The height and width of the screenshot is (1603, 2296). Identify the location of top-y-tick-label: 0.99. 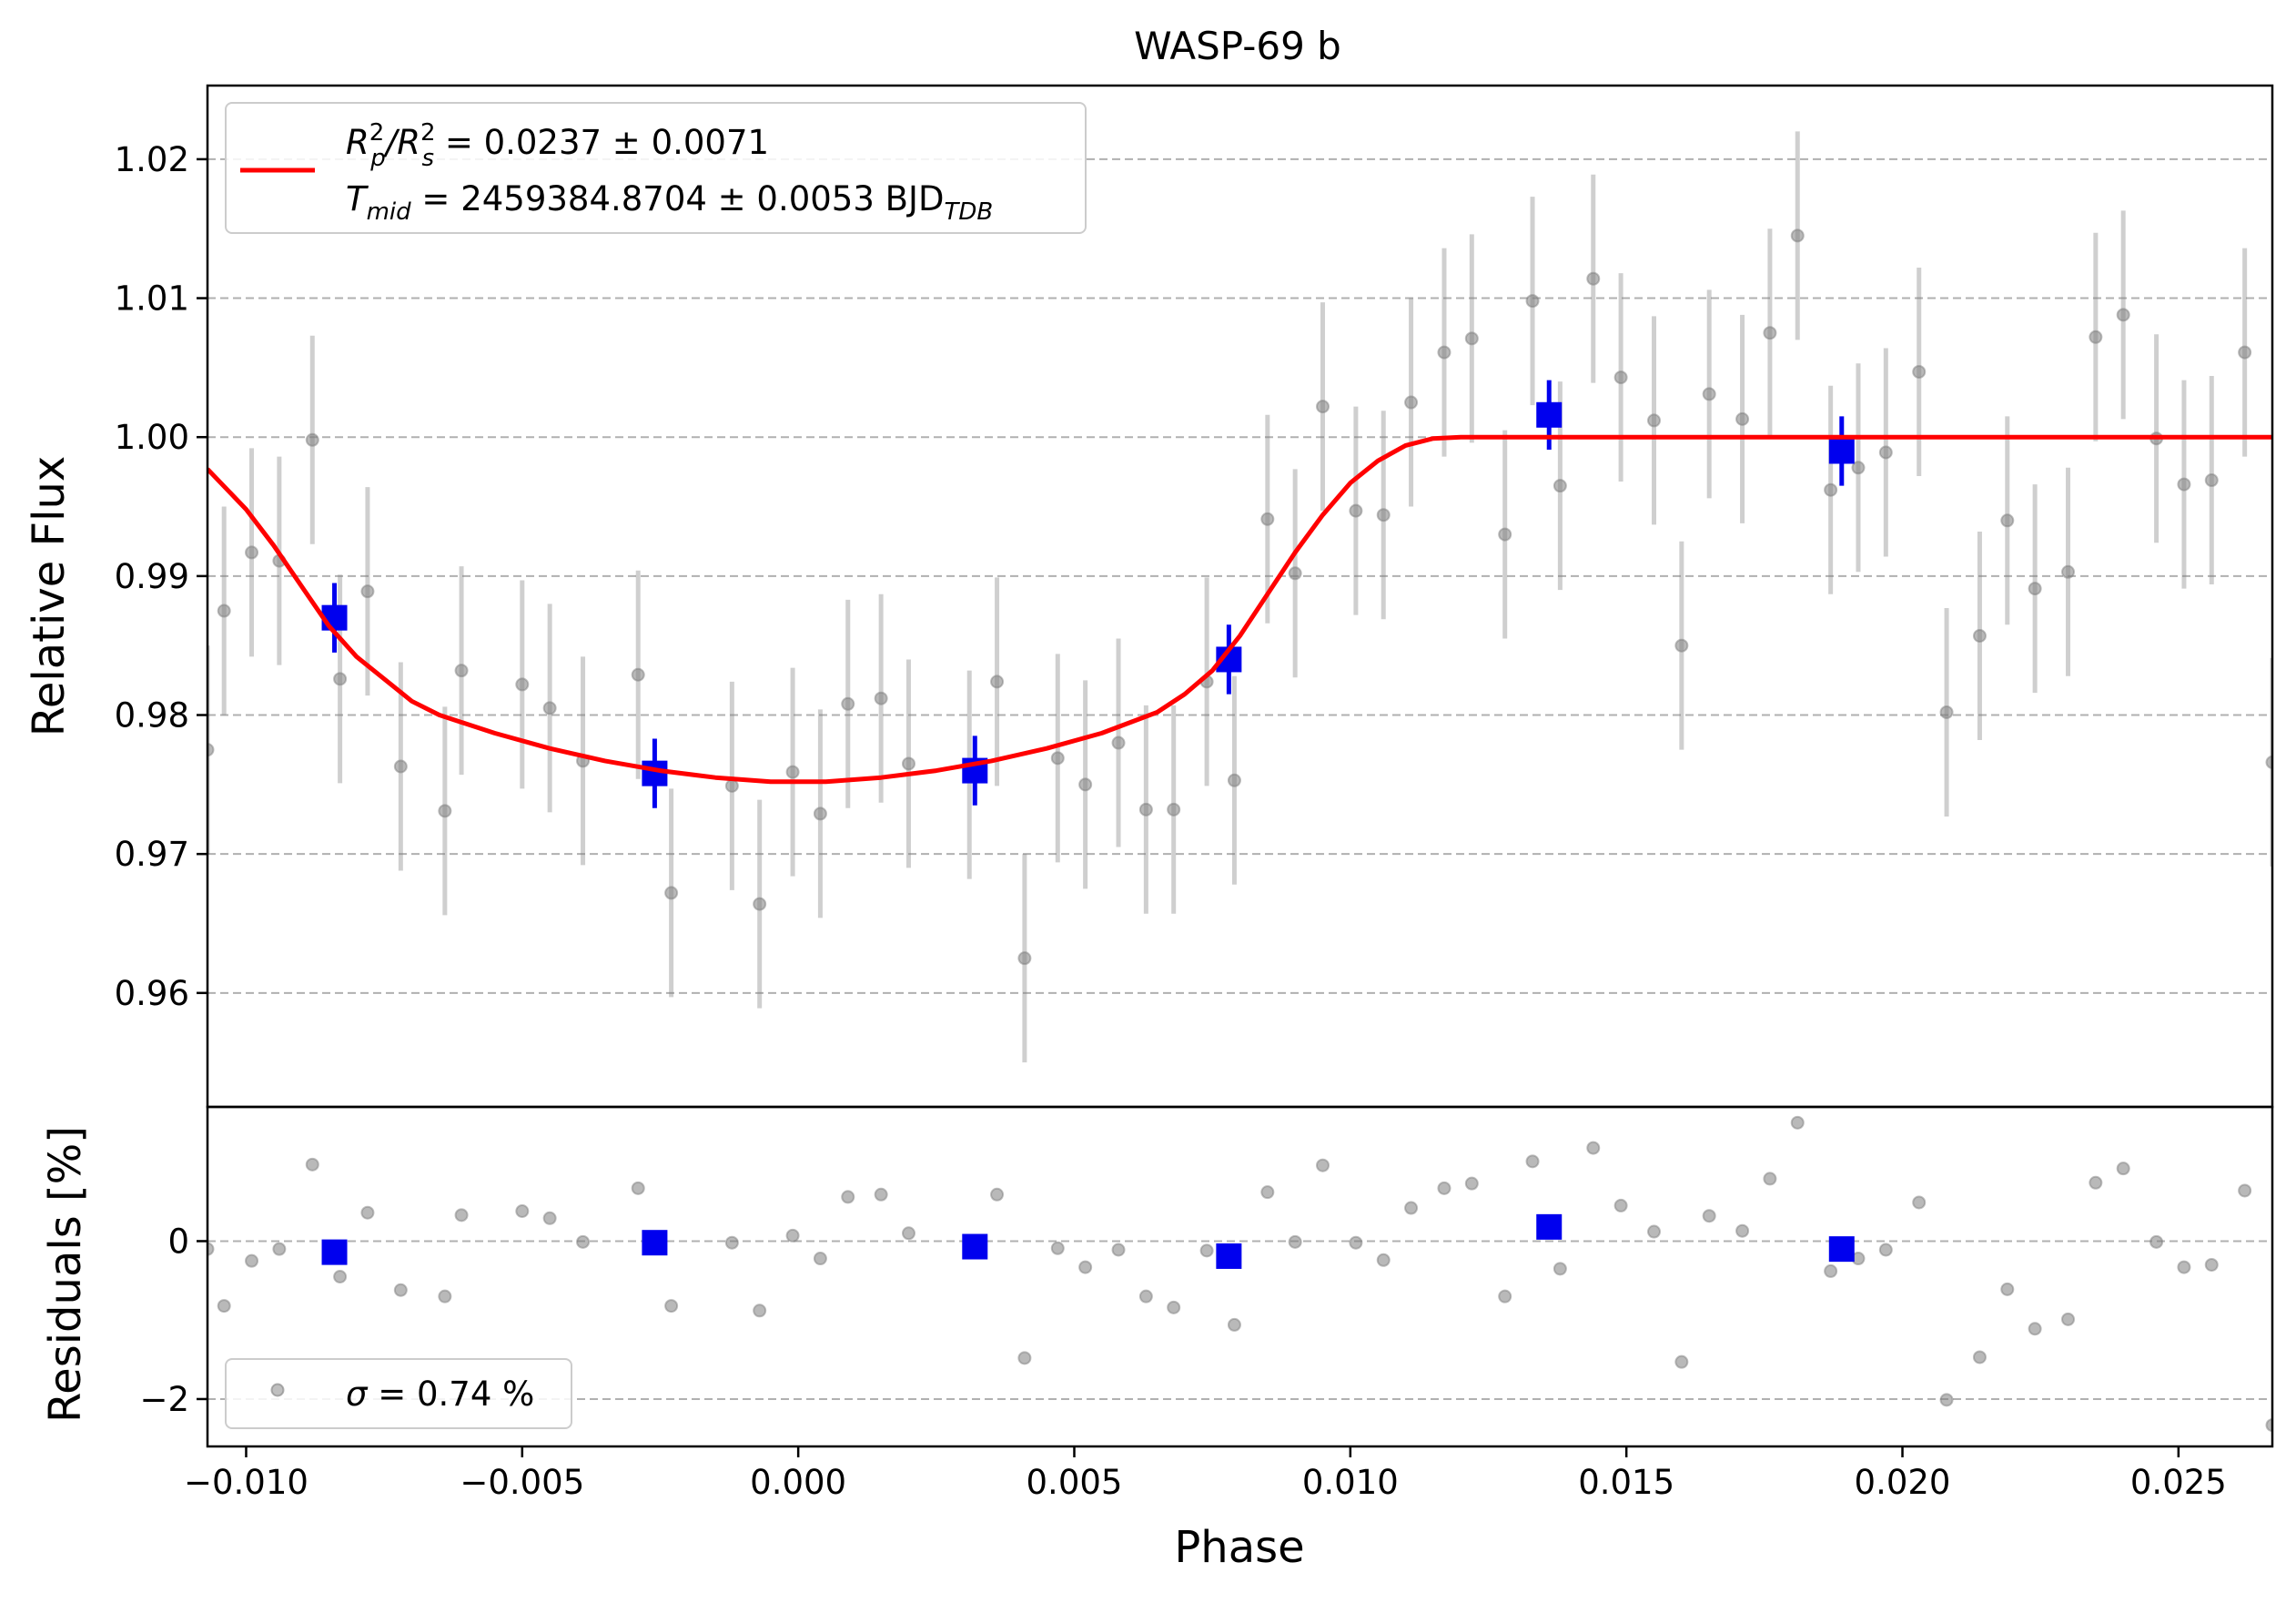
(152, 576).